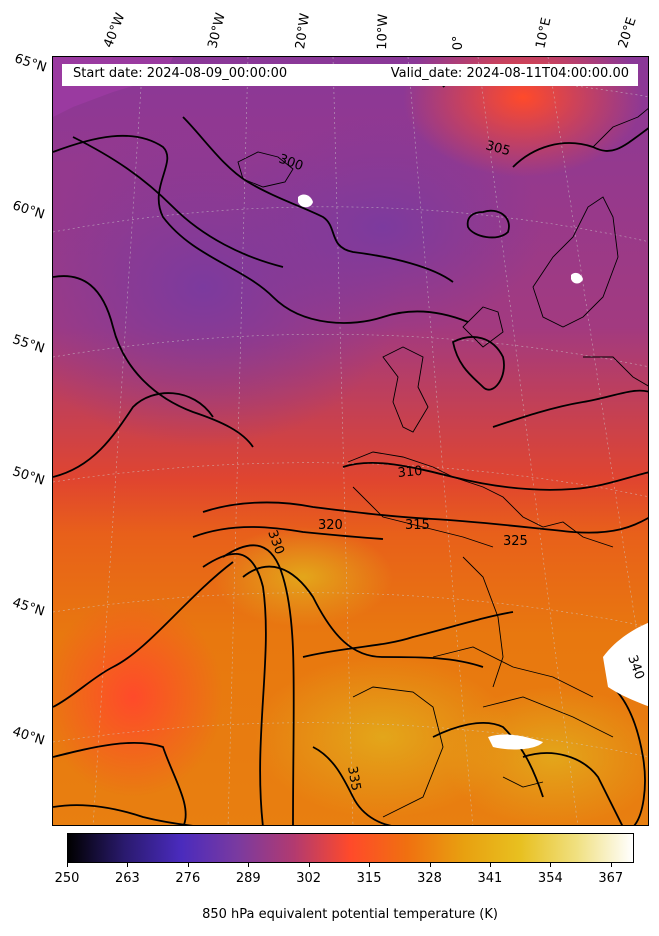 The image size is (659, 936). Describe the element at coordinates (115, 30) in the screenshot. I see `lon-label-40w: 40°W` at that location.